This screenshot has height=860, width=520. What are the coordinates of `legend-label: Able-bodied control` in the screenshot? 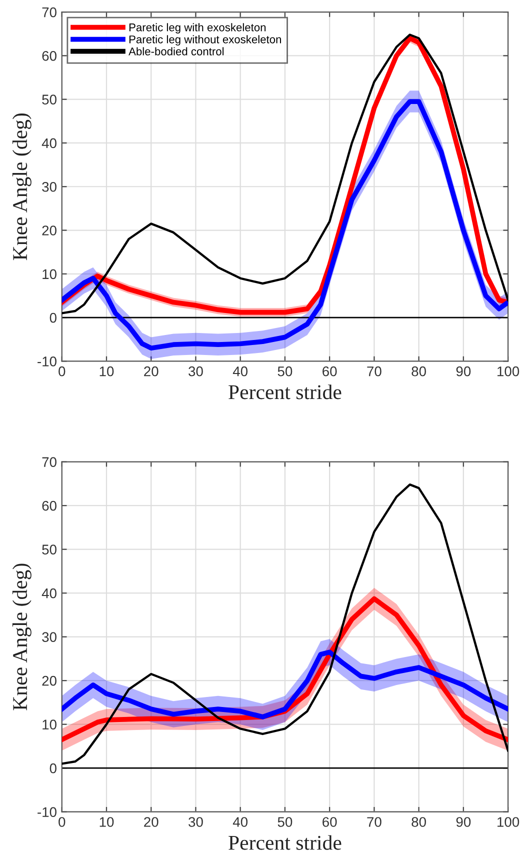 It's located at (176, 51).